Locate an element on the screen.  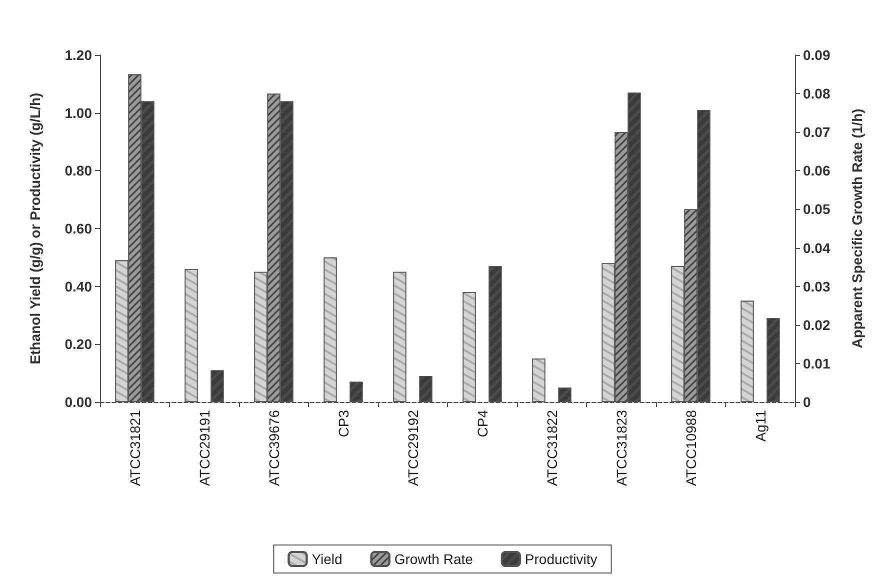
x-tick-label: Ag11 is located at coordinates (760, 426).